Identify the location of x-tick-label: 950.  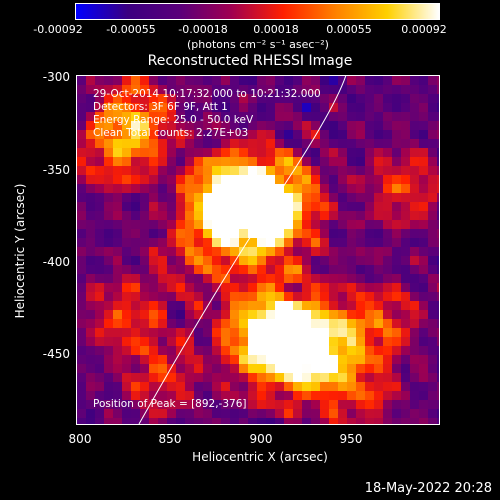
(351, 439).